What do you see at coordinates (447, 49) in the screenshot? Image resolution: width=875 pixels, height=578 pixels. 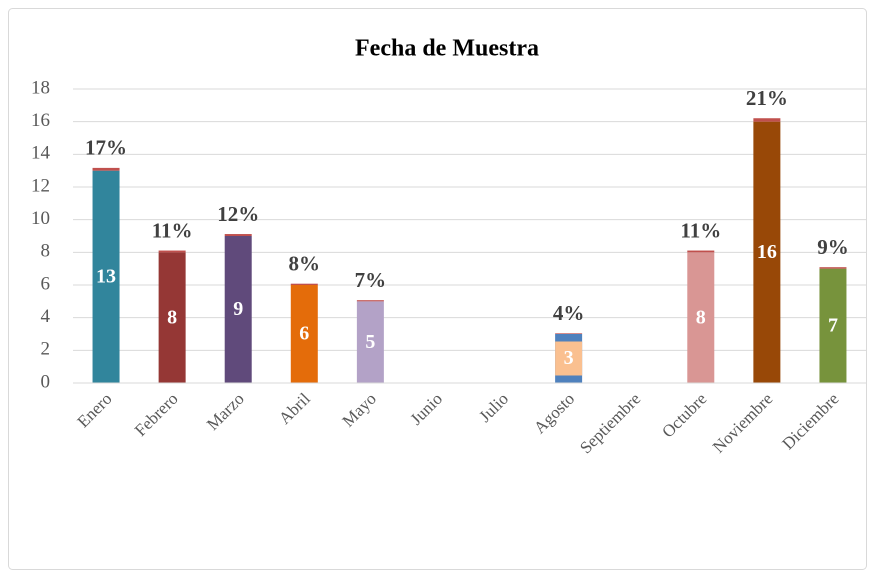 I see `chart-title: Fecha de Muestra` at bounding box center [447, 49].